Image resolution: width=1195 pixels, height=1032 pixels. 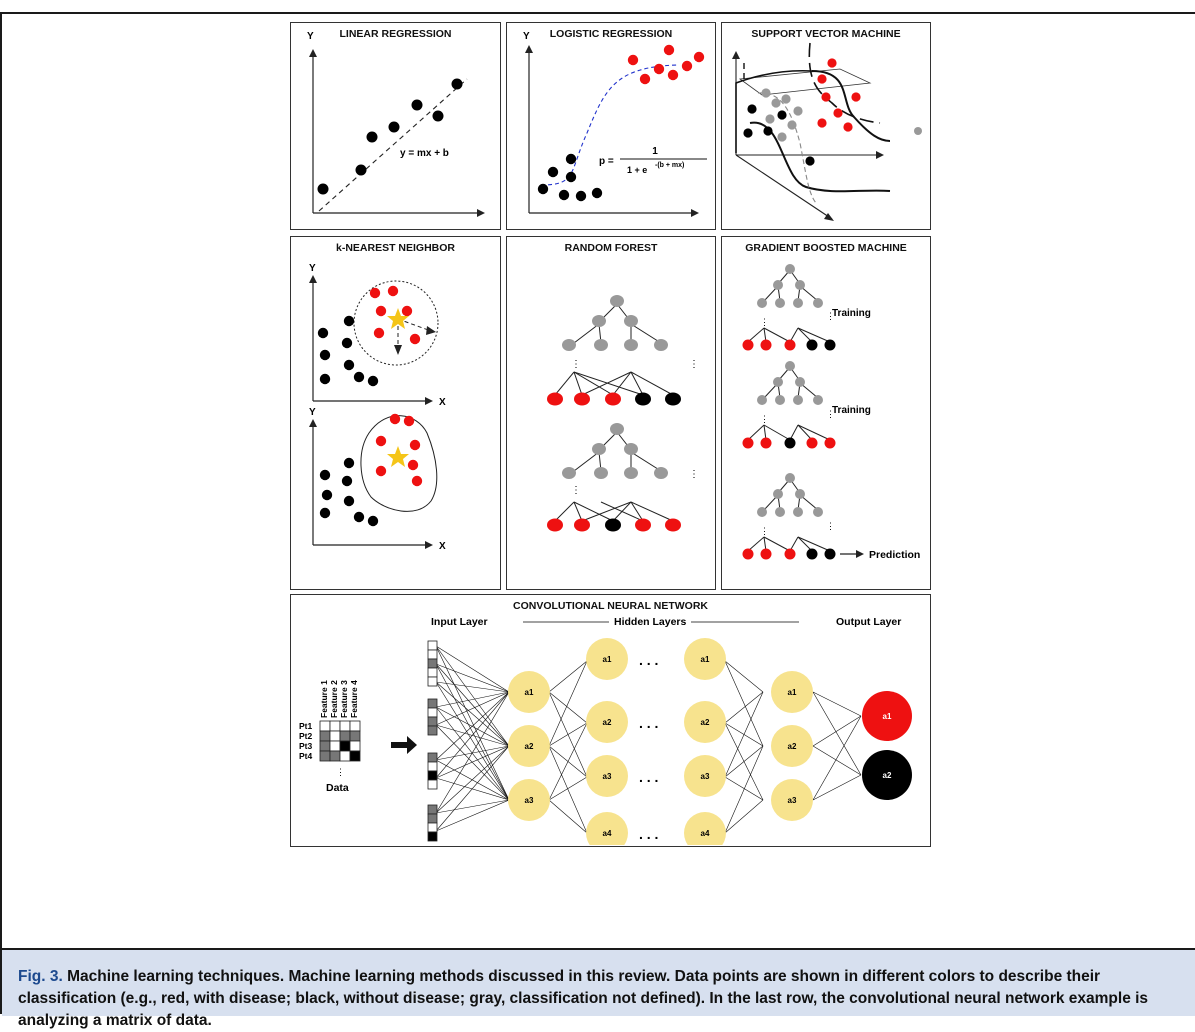 I want to click on hidden-layer-1: a1 a2 a3, so click(x=529, y=746).